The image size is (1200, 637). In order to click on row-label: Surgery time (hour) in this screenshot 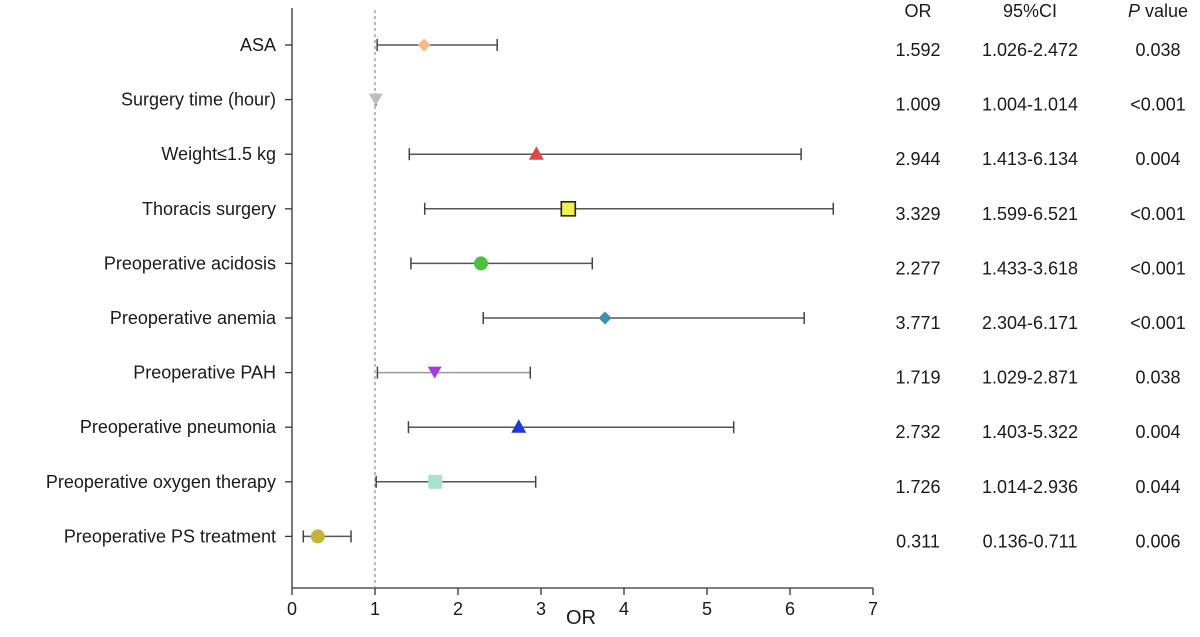, I will do `click(198, 100)`.